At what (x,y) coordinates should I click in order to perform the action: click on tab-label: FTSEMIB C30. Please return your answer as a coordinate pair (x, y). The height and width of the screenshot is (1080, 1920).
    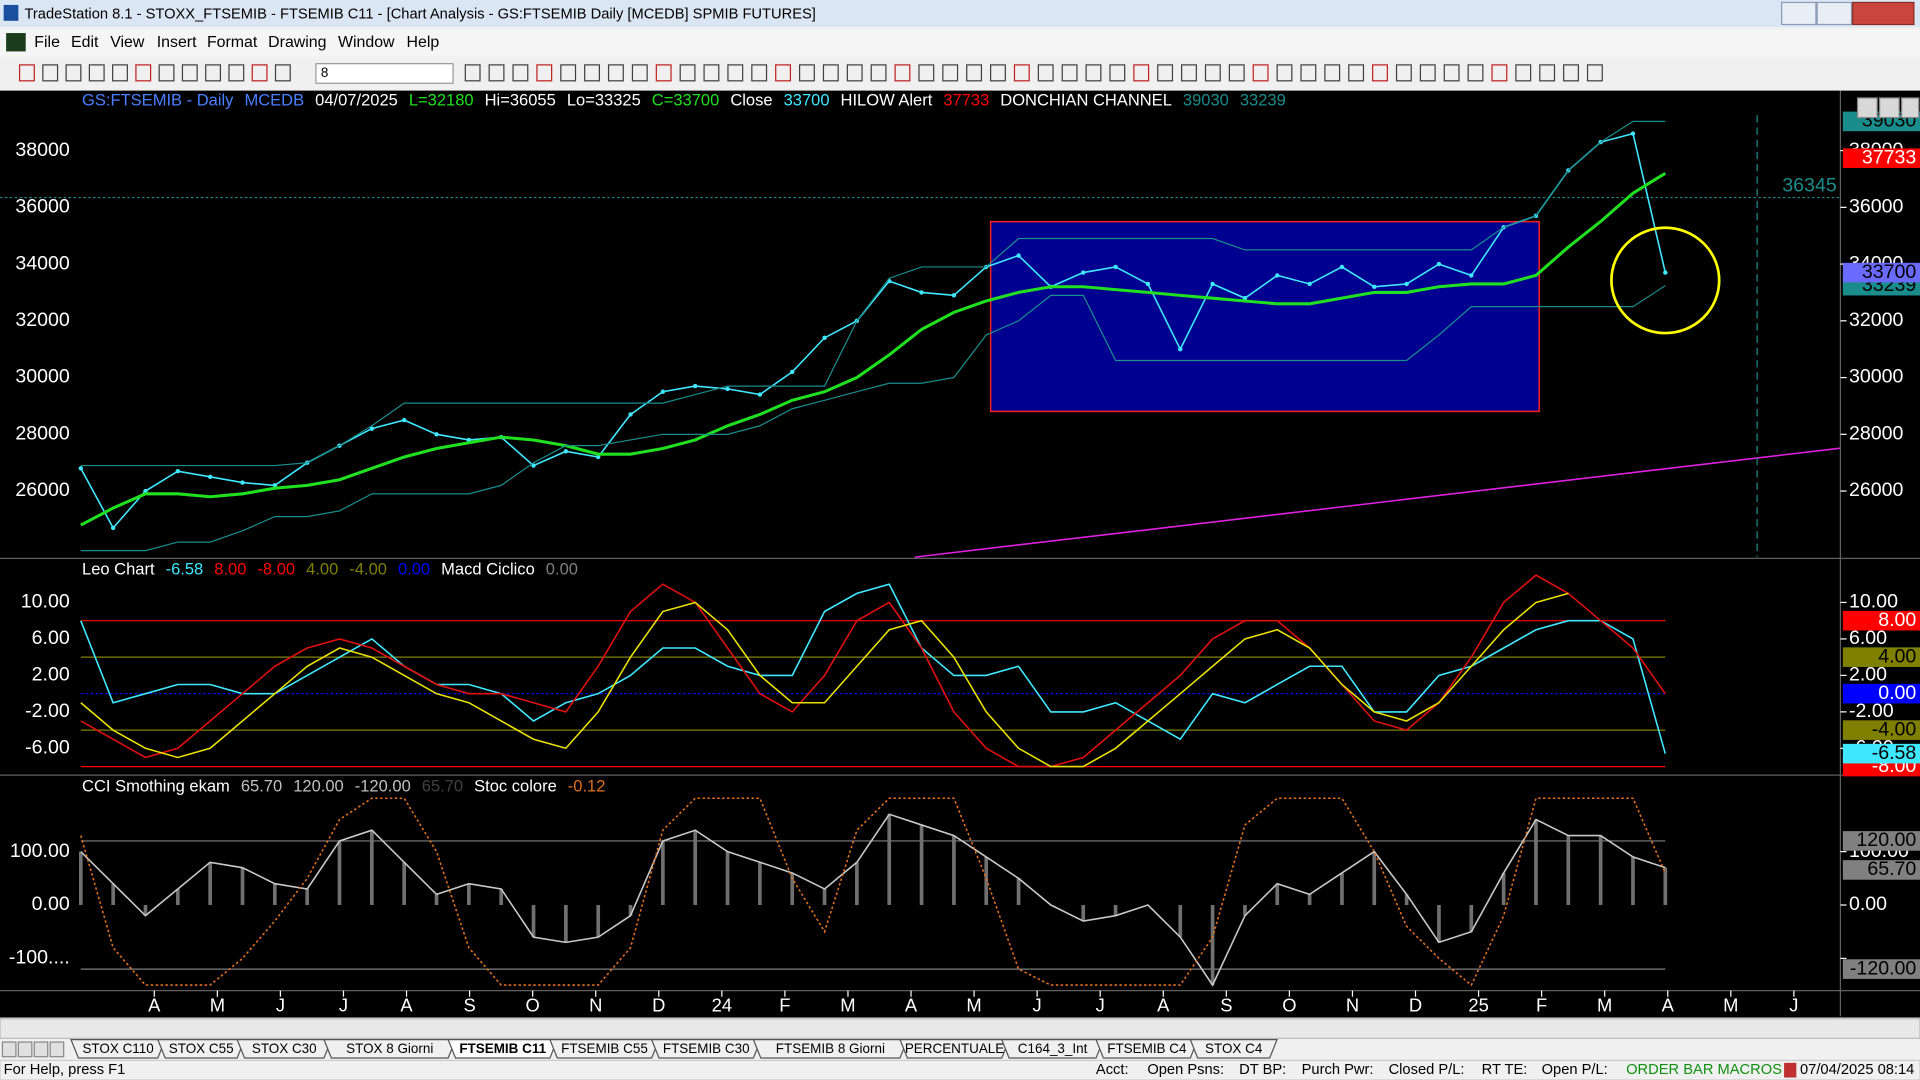
    Looking at the image, I should click on (706, 1048).